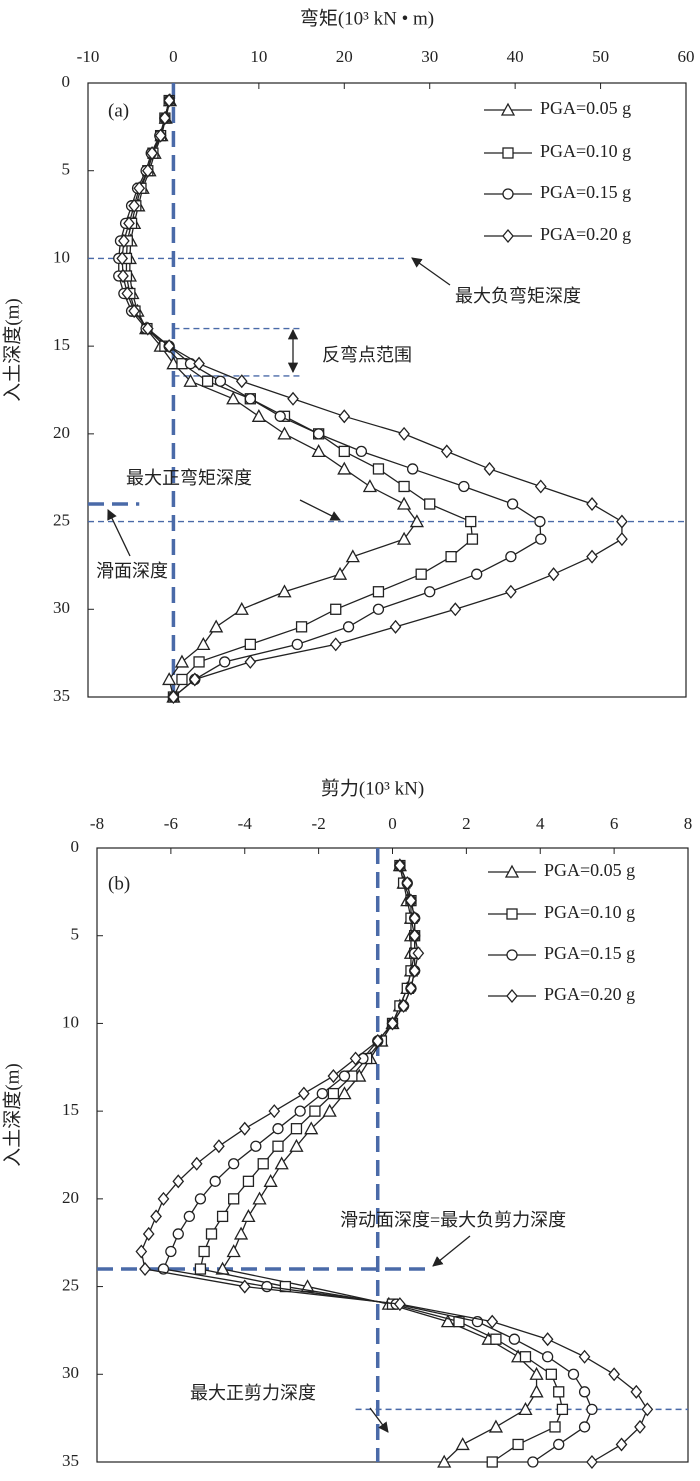  What do you see at coordinates (75, 846) in the screenshot?
I see `y-tick-label: 0` at bounding box center [75, 846].